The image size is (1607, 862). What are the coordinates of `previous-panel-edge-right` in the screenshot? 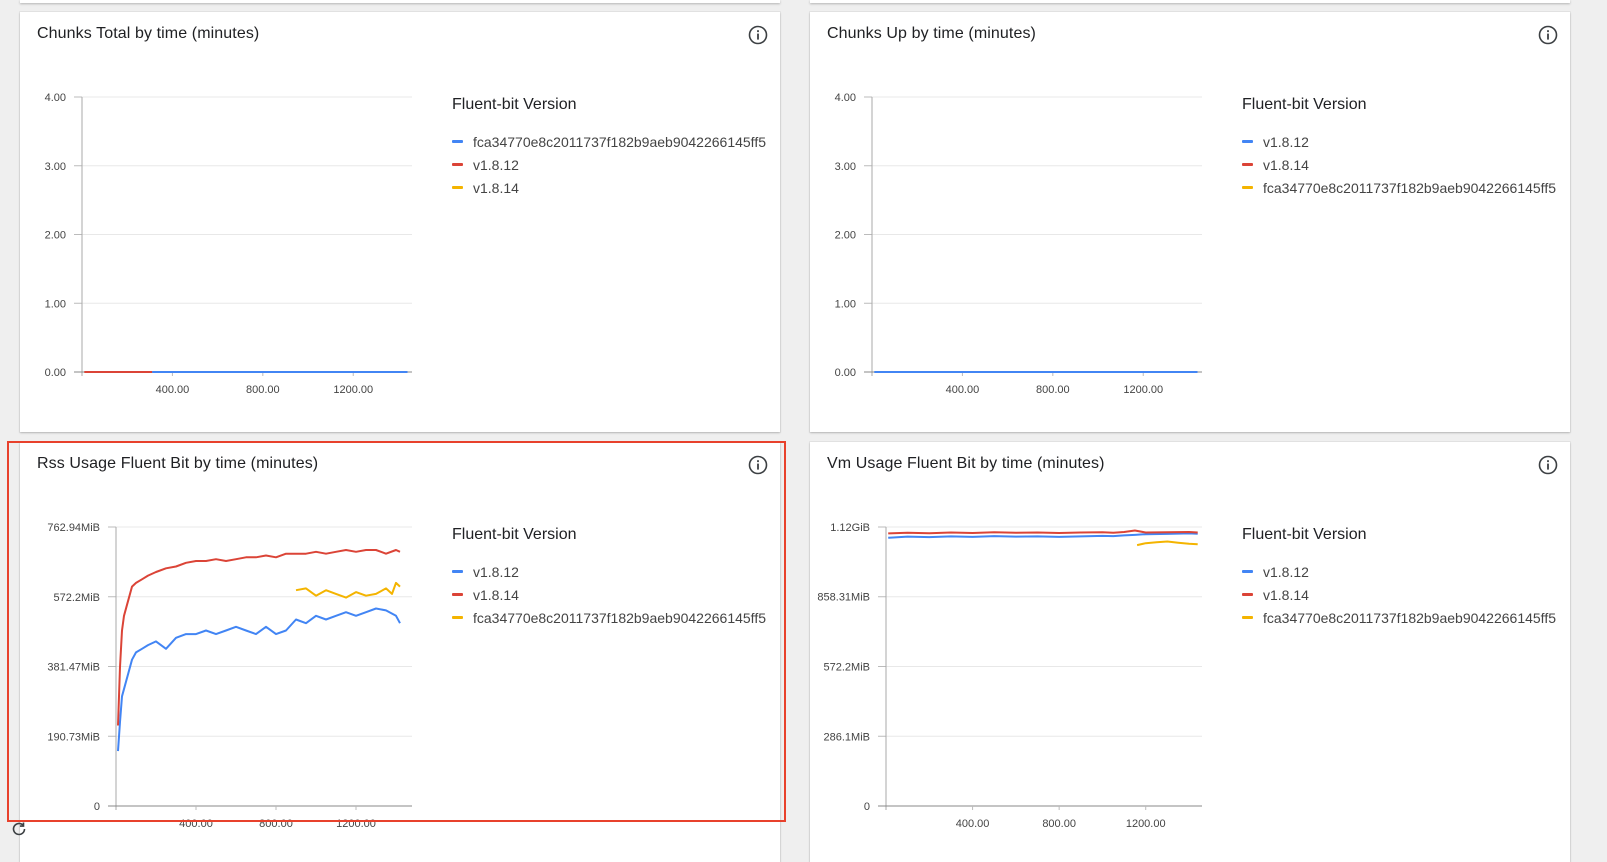 It's located at (1190, 1).